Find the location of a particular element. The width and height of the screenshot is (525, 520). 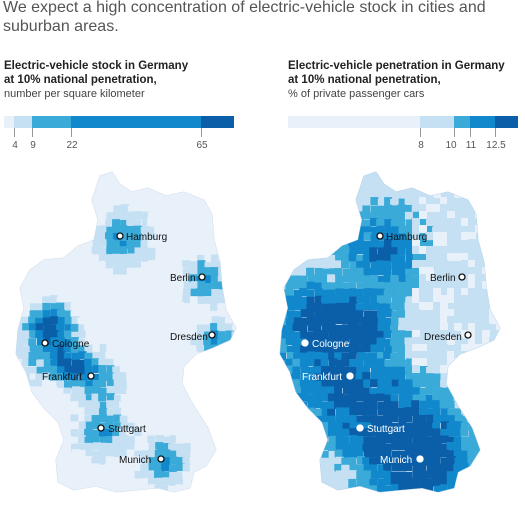

city-label-dresden: Dresden is located at coordinates (189, 337).